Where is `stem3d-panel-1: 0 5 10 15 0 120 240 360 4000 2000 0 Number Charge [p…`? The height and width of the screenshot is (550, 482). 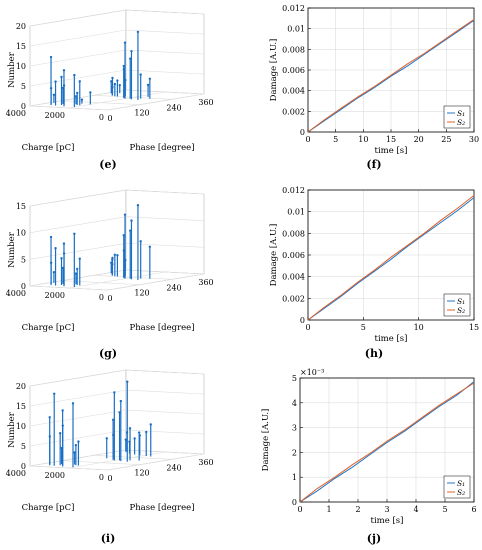 stem3d-panel-1: 0 5 10 15 0 120 240 360 4000 2000 0 Number Charge [p… is located at coordinates (110, 261).